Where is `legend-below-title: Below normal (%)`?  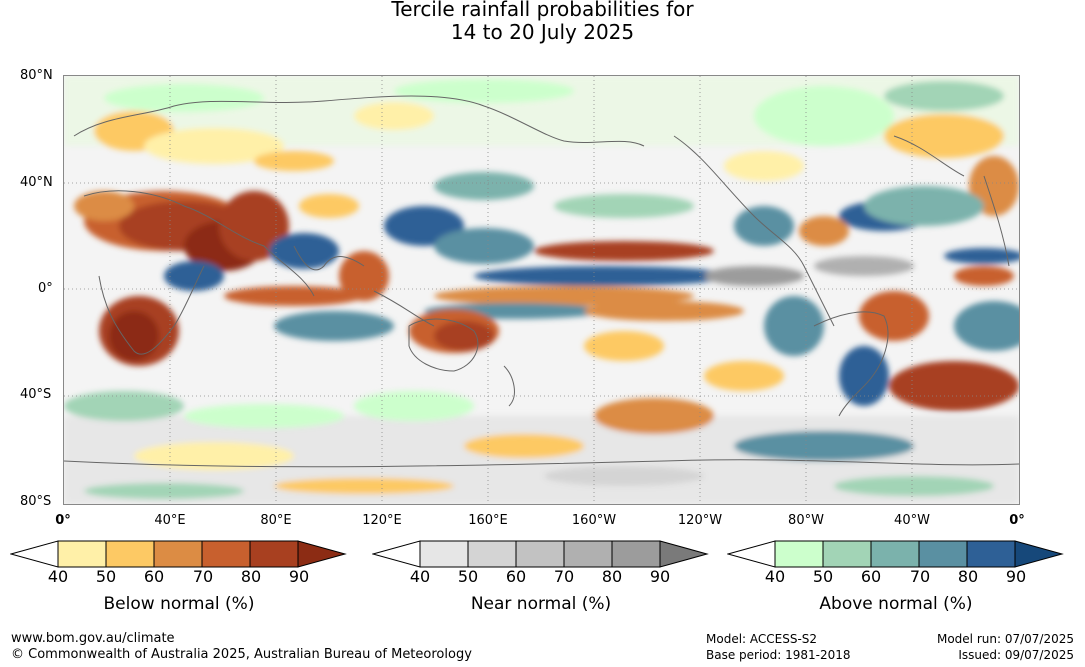 legend-below-title: Below normal (%) is located at coordinates (179, 604).